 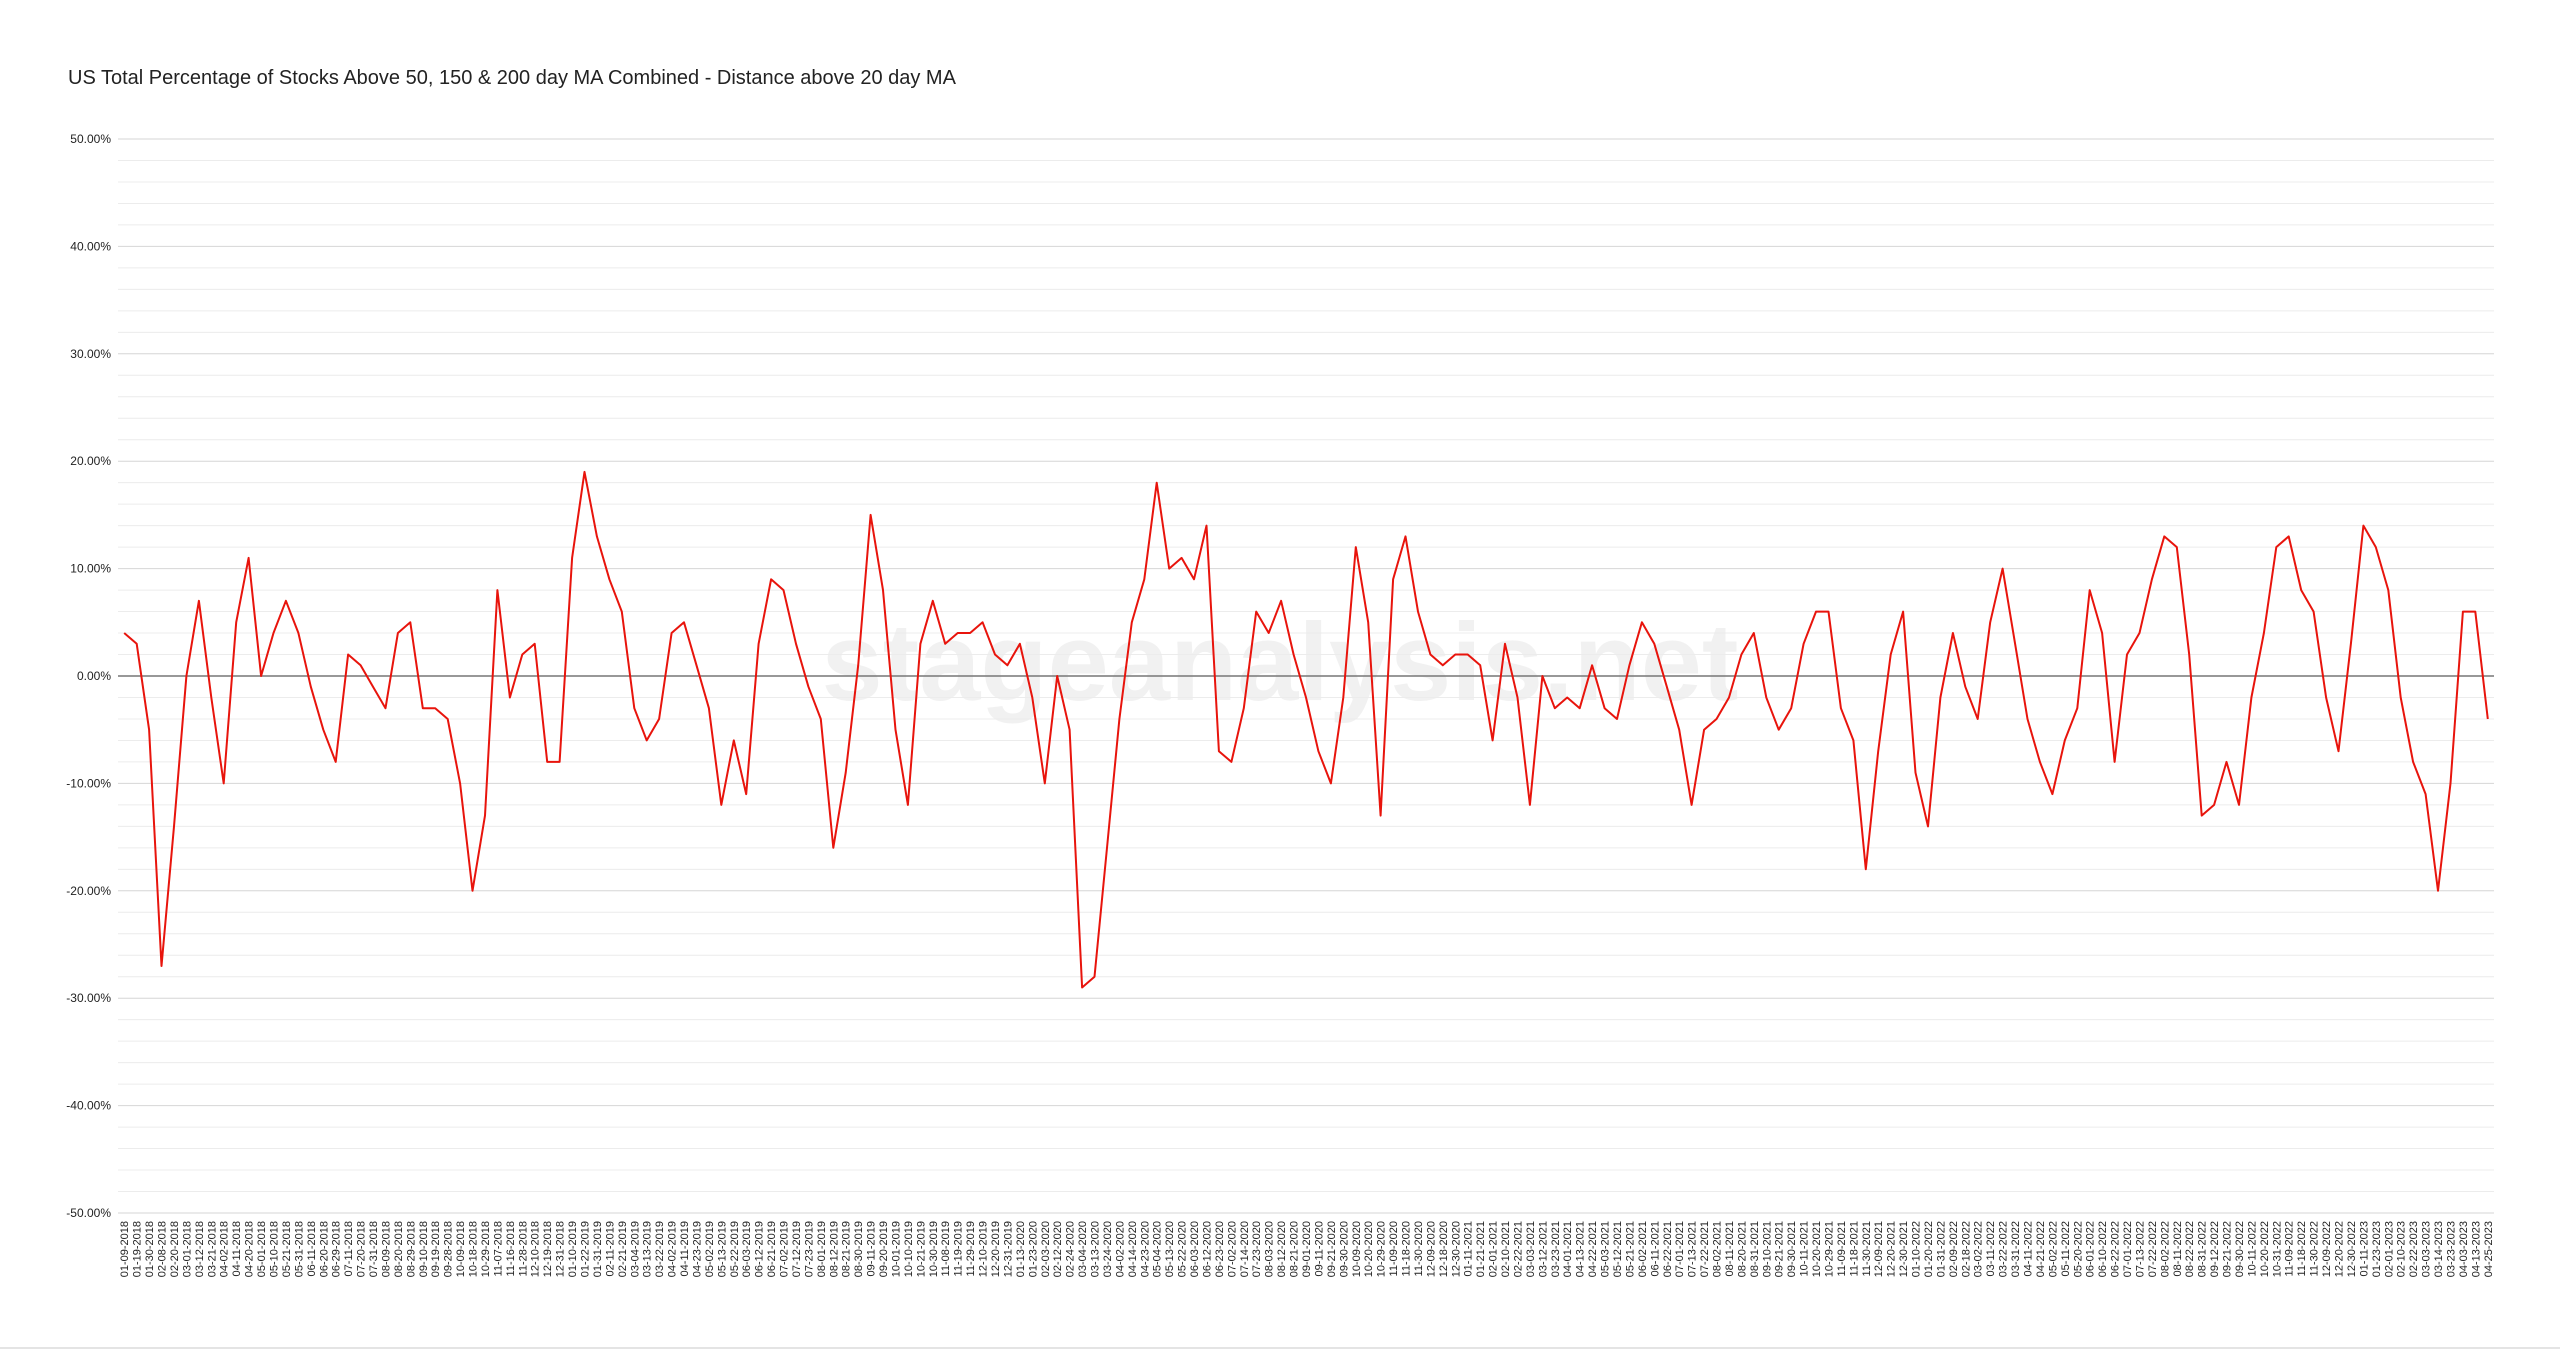 What do you see at coordinates (1991, 1248) in the screenshot?
I see `x-tick-label: 03-11-2022` at bounding box center [1991, 1248].